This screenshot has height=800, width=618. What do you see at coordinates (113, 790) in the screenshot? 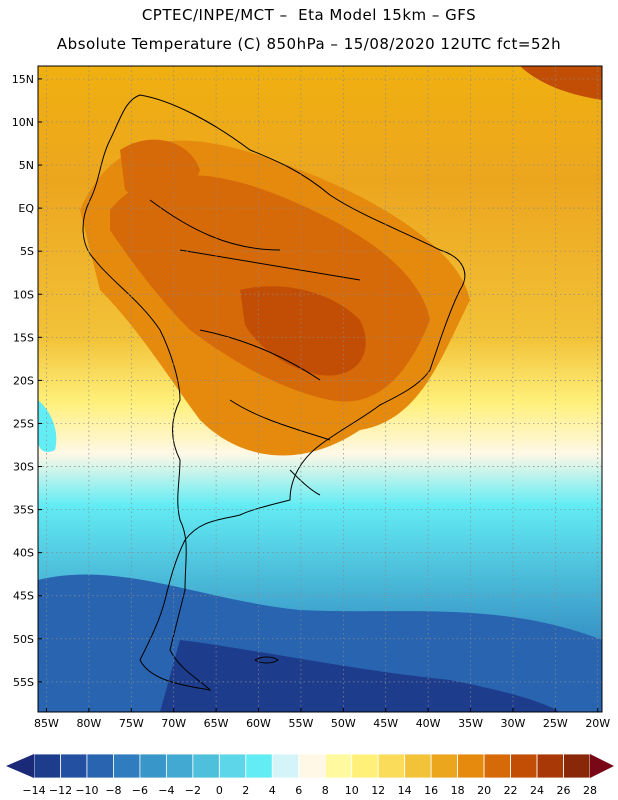
I see `colorbar-label: −8` at bounding box center [113, 790].